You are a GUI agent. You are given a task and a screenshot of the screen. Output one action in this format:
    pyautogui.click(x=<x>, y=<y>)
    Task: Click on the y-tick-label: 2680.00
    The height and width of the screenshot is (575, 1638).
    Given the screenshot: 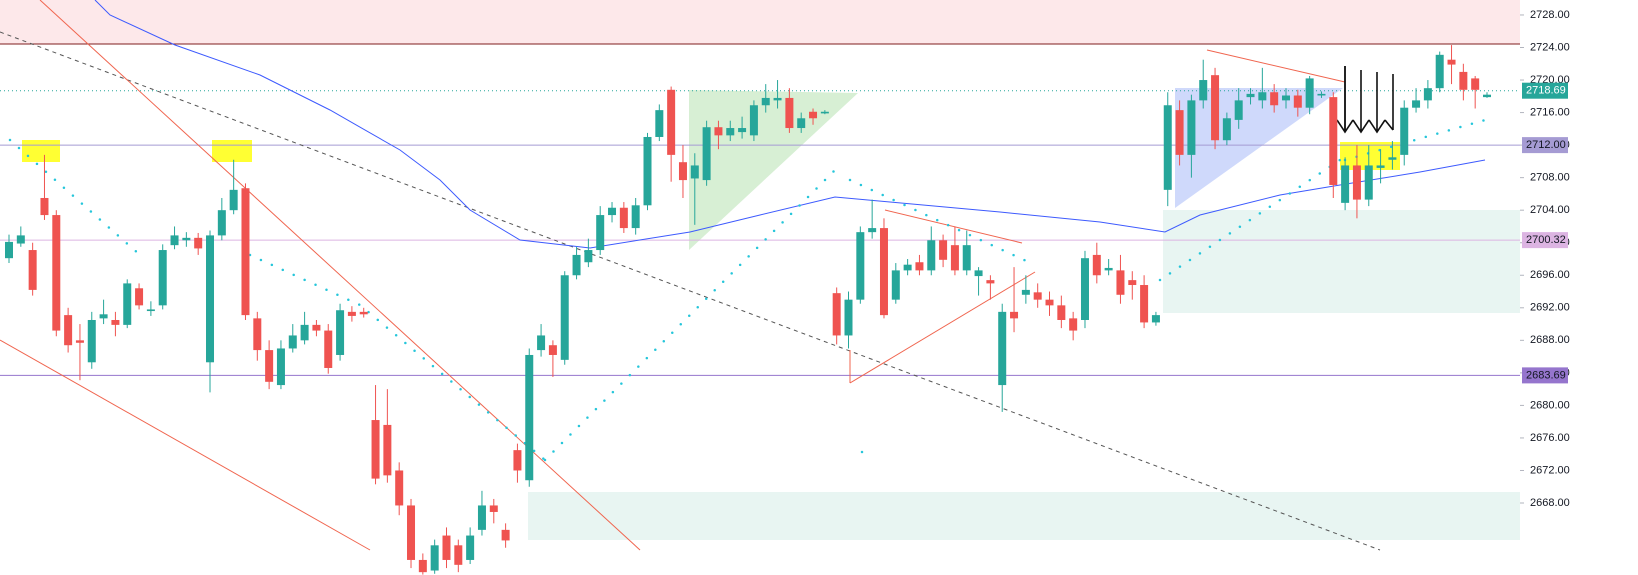 What is the action you would take?
    pyautogui.click(x=1550, y=405)
    